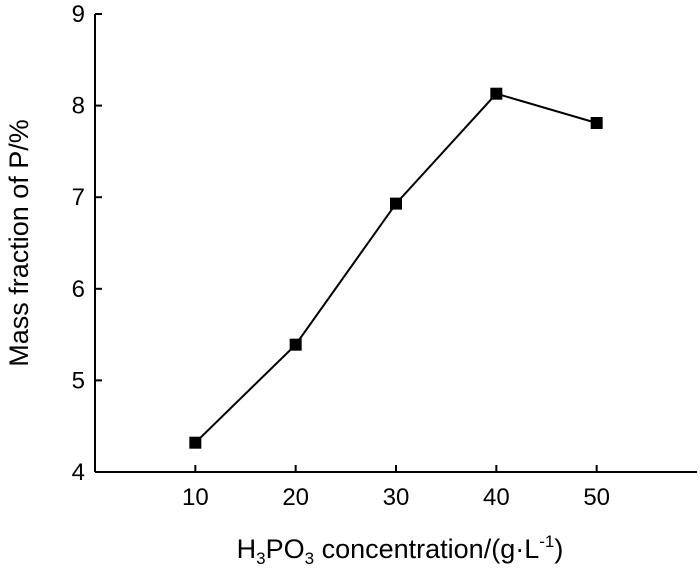 The width and height of the screenshot is (700, 570). I want to click on x-tick-label: 30, so click(396, 497).